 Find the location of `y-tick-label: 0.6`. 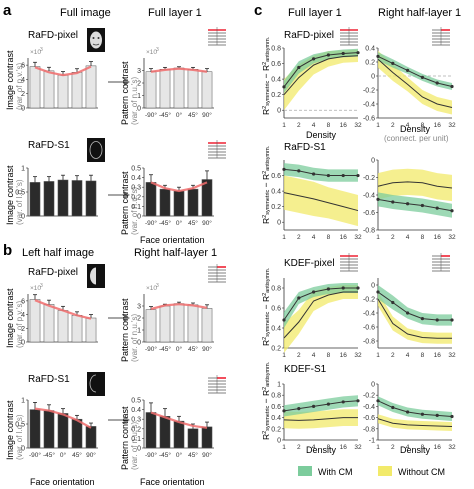

y-tick-label: 0.6 is located at coordinates (276, 176).